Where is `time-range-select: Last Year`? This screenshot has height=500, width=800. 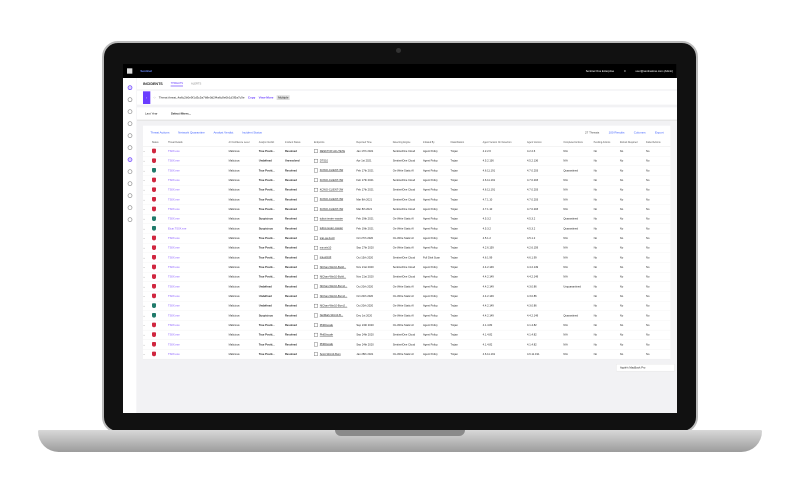 time-range-select: Last Year is located at coordinates (151, 113).